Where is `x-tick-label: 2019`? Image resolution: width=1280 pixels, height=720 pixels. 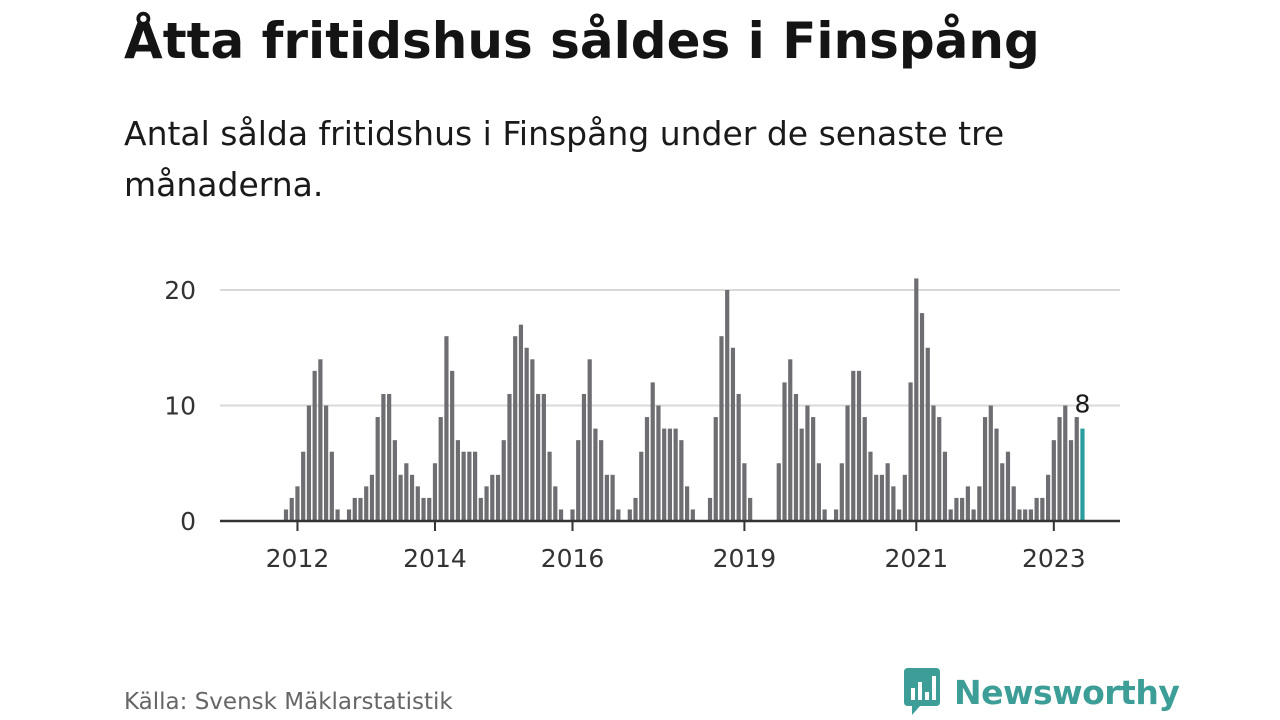 x-tick-label: 2019 is located at coordinates (745, 558).